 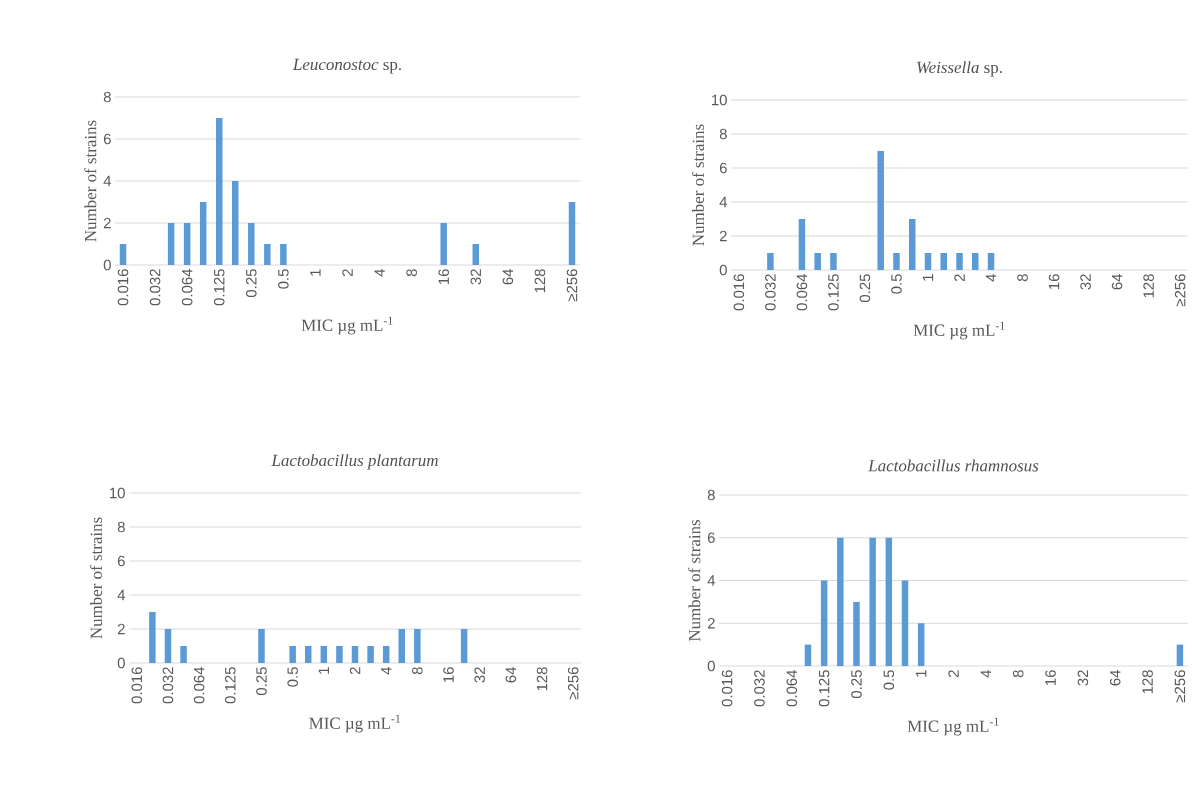 What do you see at coordinates (117, 493) in the screenshot?
I see `y-tick-label: 10` at bounding box center [117, 493].